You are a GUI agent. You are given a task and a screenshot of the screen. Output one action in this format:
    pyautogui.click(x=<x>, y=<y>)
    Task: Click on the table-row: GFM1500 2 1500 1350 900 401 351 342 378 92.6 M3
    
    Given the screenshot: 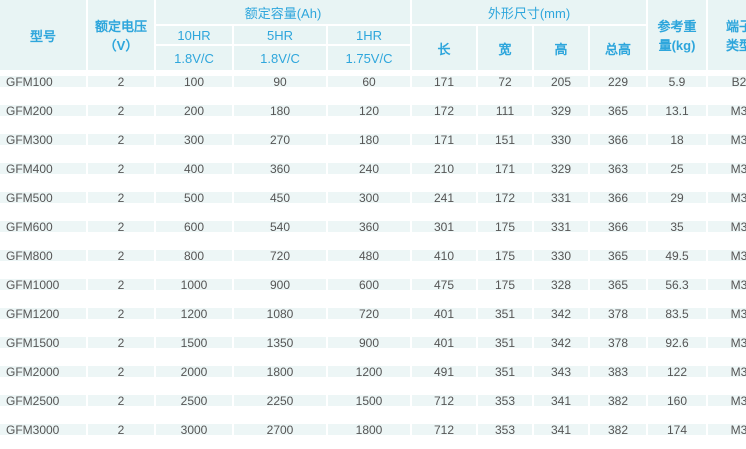 What is the action you would take?
    pyautogui.click(x=373, y=346)
    